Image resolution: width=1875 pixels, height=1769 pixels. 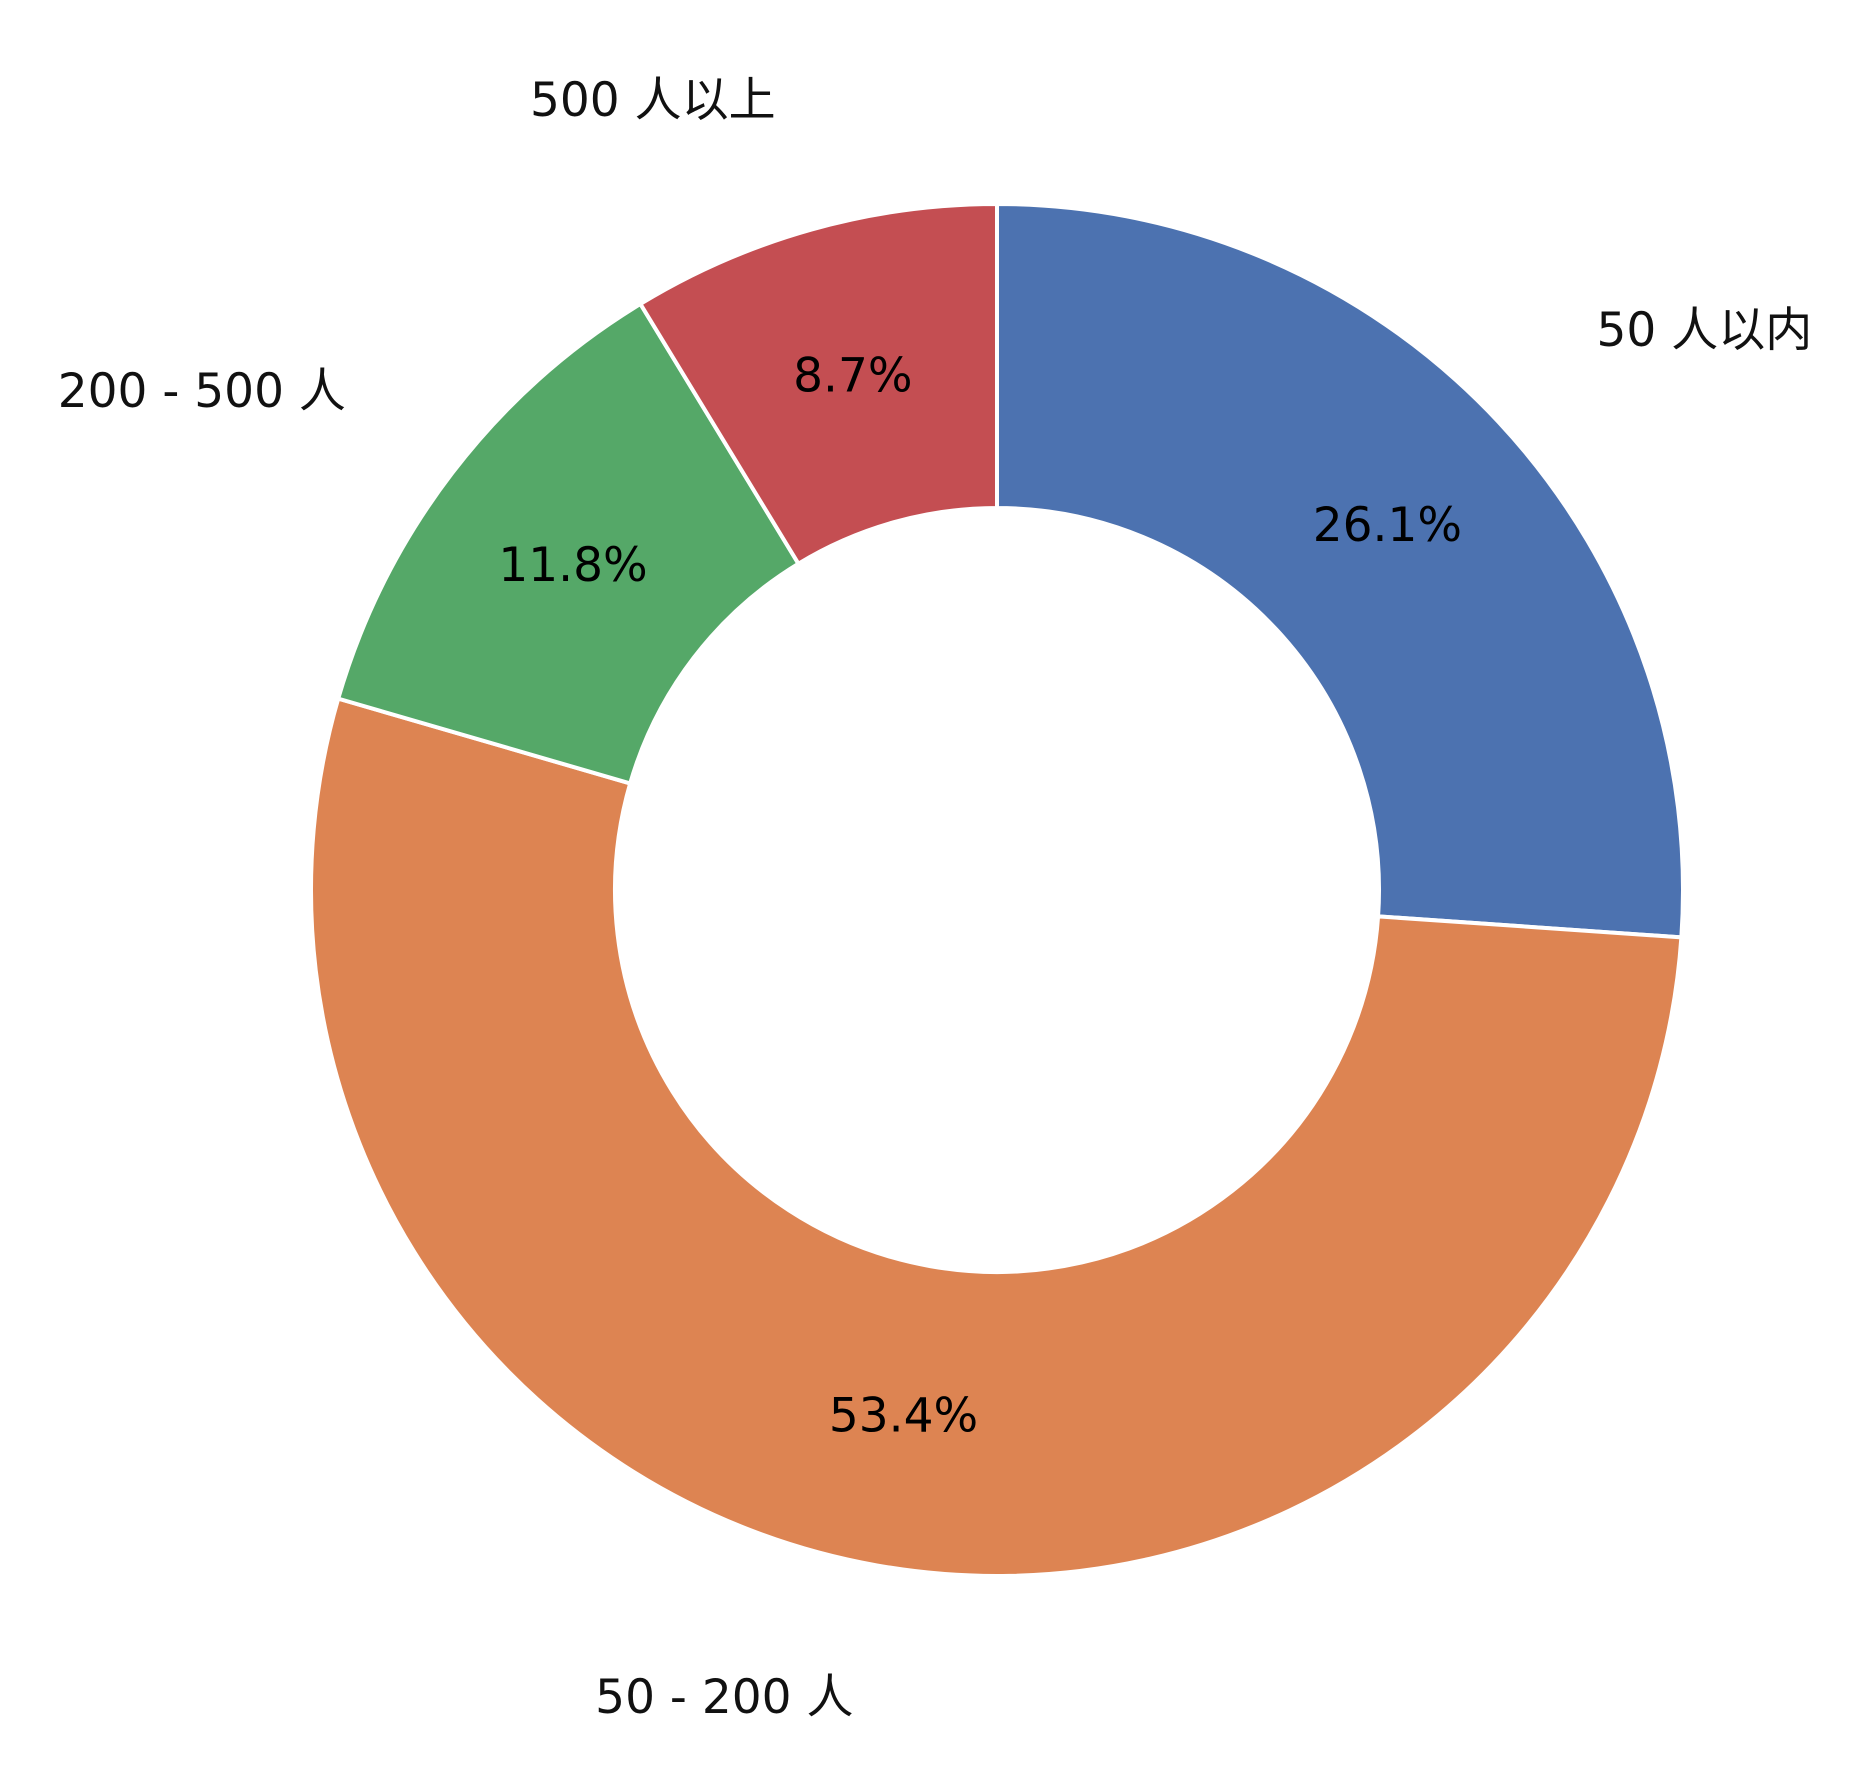 What do you see at coordinates (852, 375) in the screenshot?
I see `percentage-label: 8.7%` at bounding box center [852, 375].